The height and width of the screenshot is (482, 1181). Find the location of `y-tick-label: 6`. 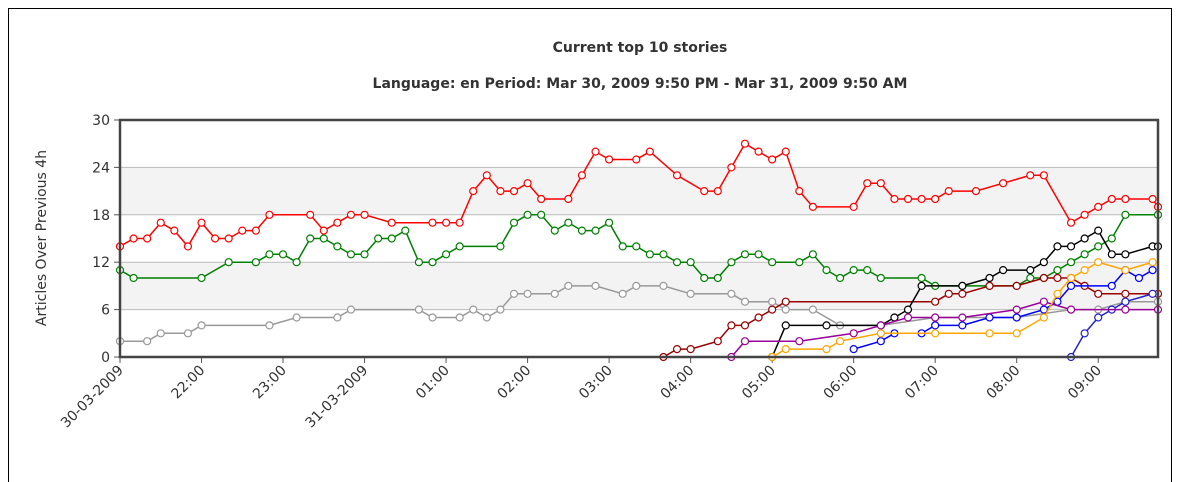

y-tick-label: 6 is located at coordinates (105, 311).